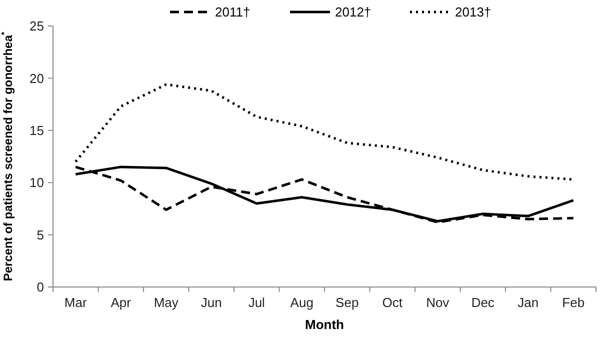 The image size is (600, 345). Describe the element at coordinates (528, 302) in the screenshot. I see `x-tick-label: Jan` at that location.